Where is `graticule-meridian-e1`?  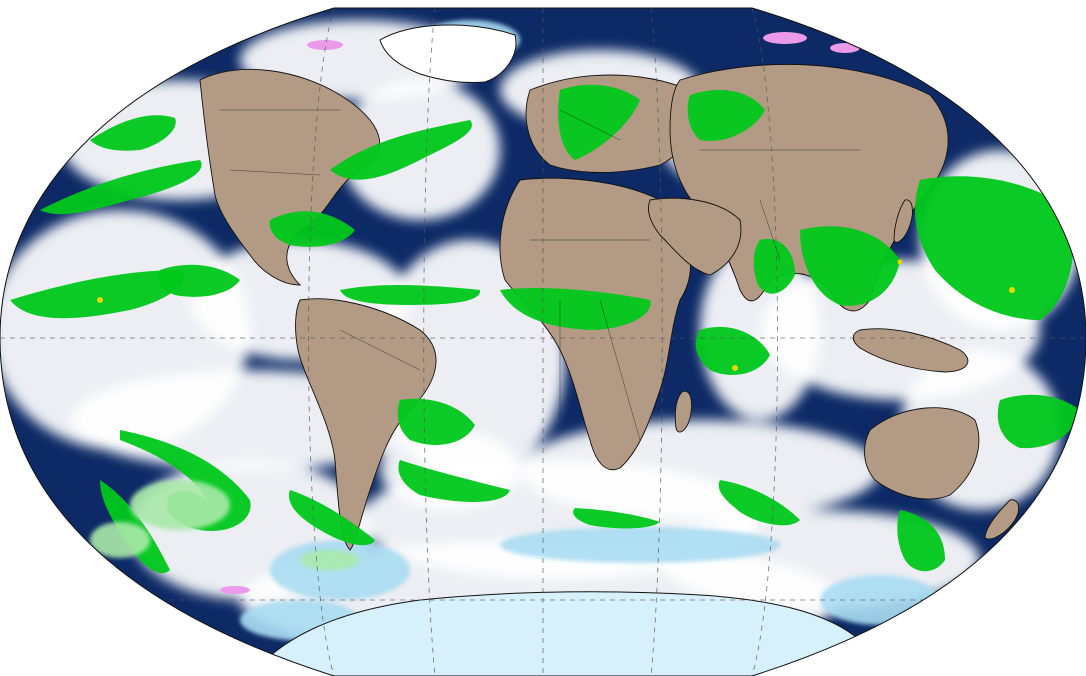
graticule-meridian-e1 is located at coordinates (764, 342).